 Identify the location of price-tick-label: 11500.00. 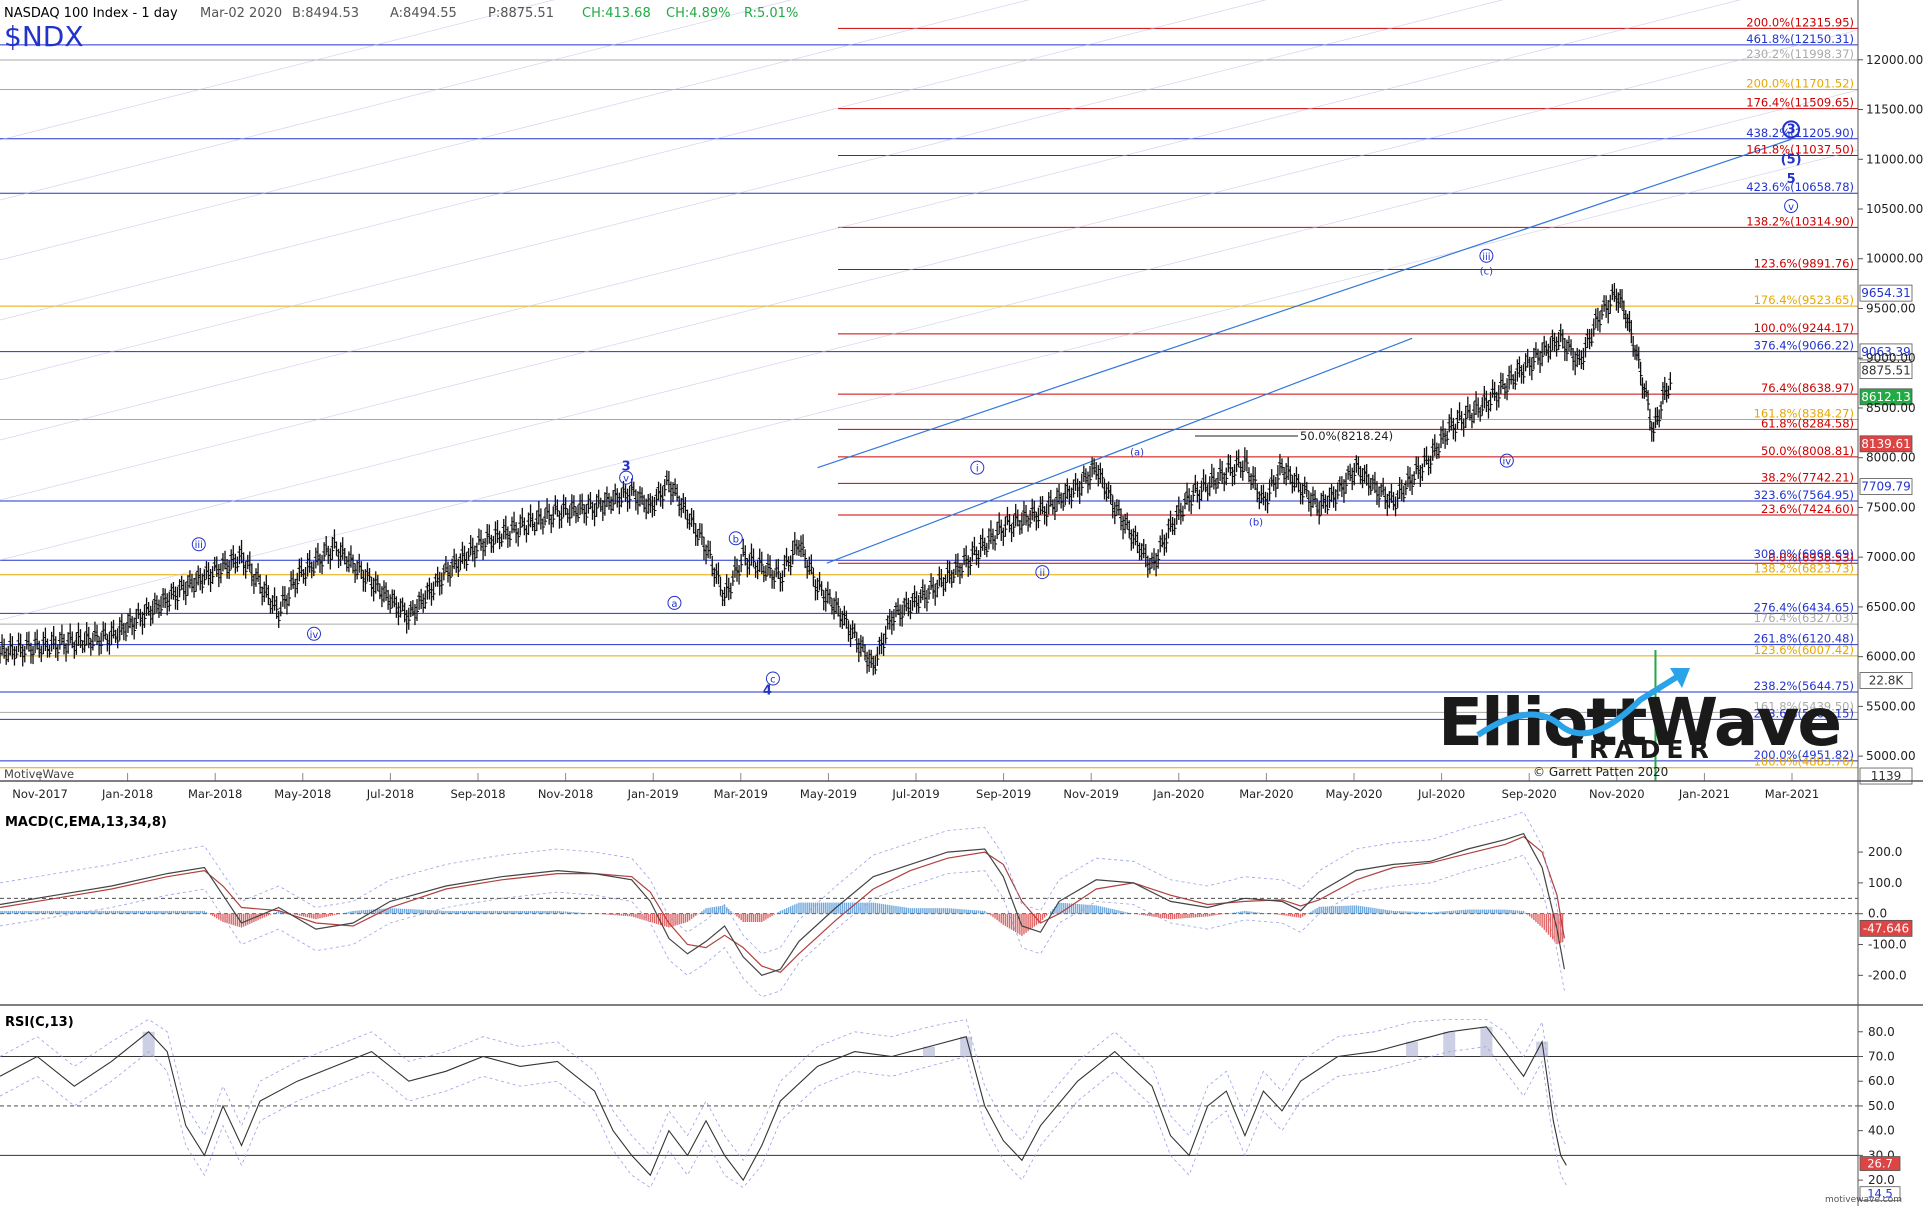
(1894, 110).